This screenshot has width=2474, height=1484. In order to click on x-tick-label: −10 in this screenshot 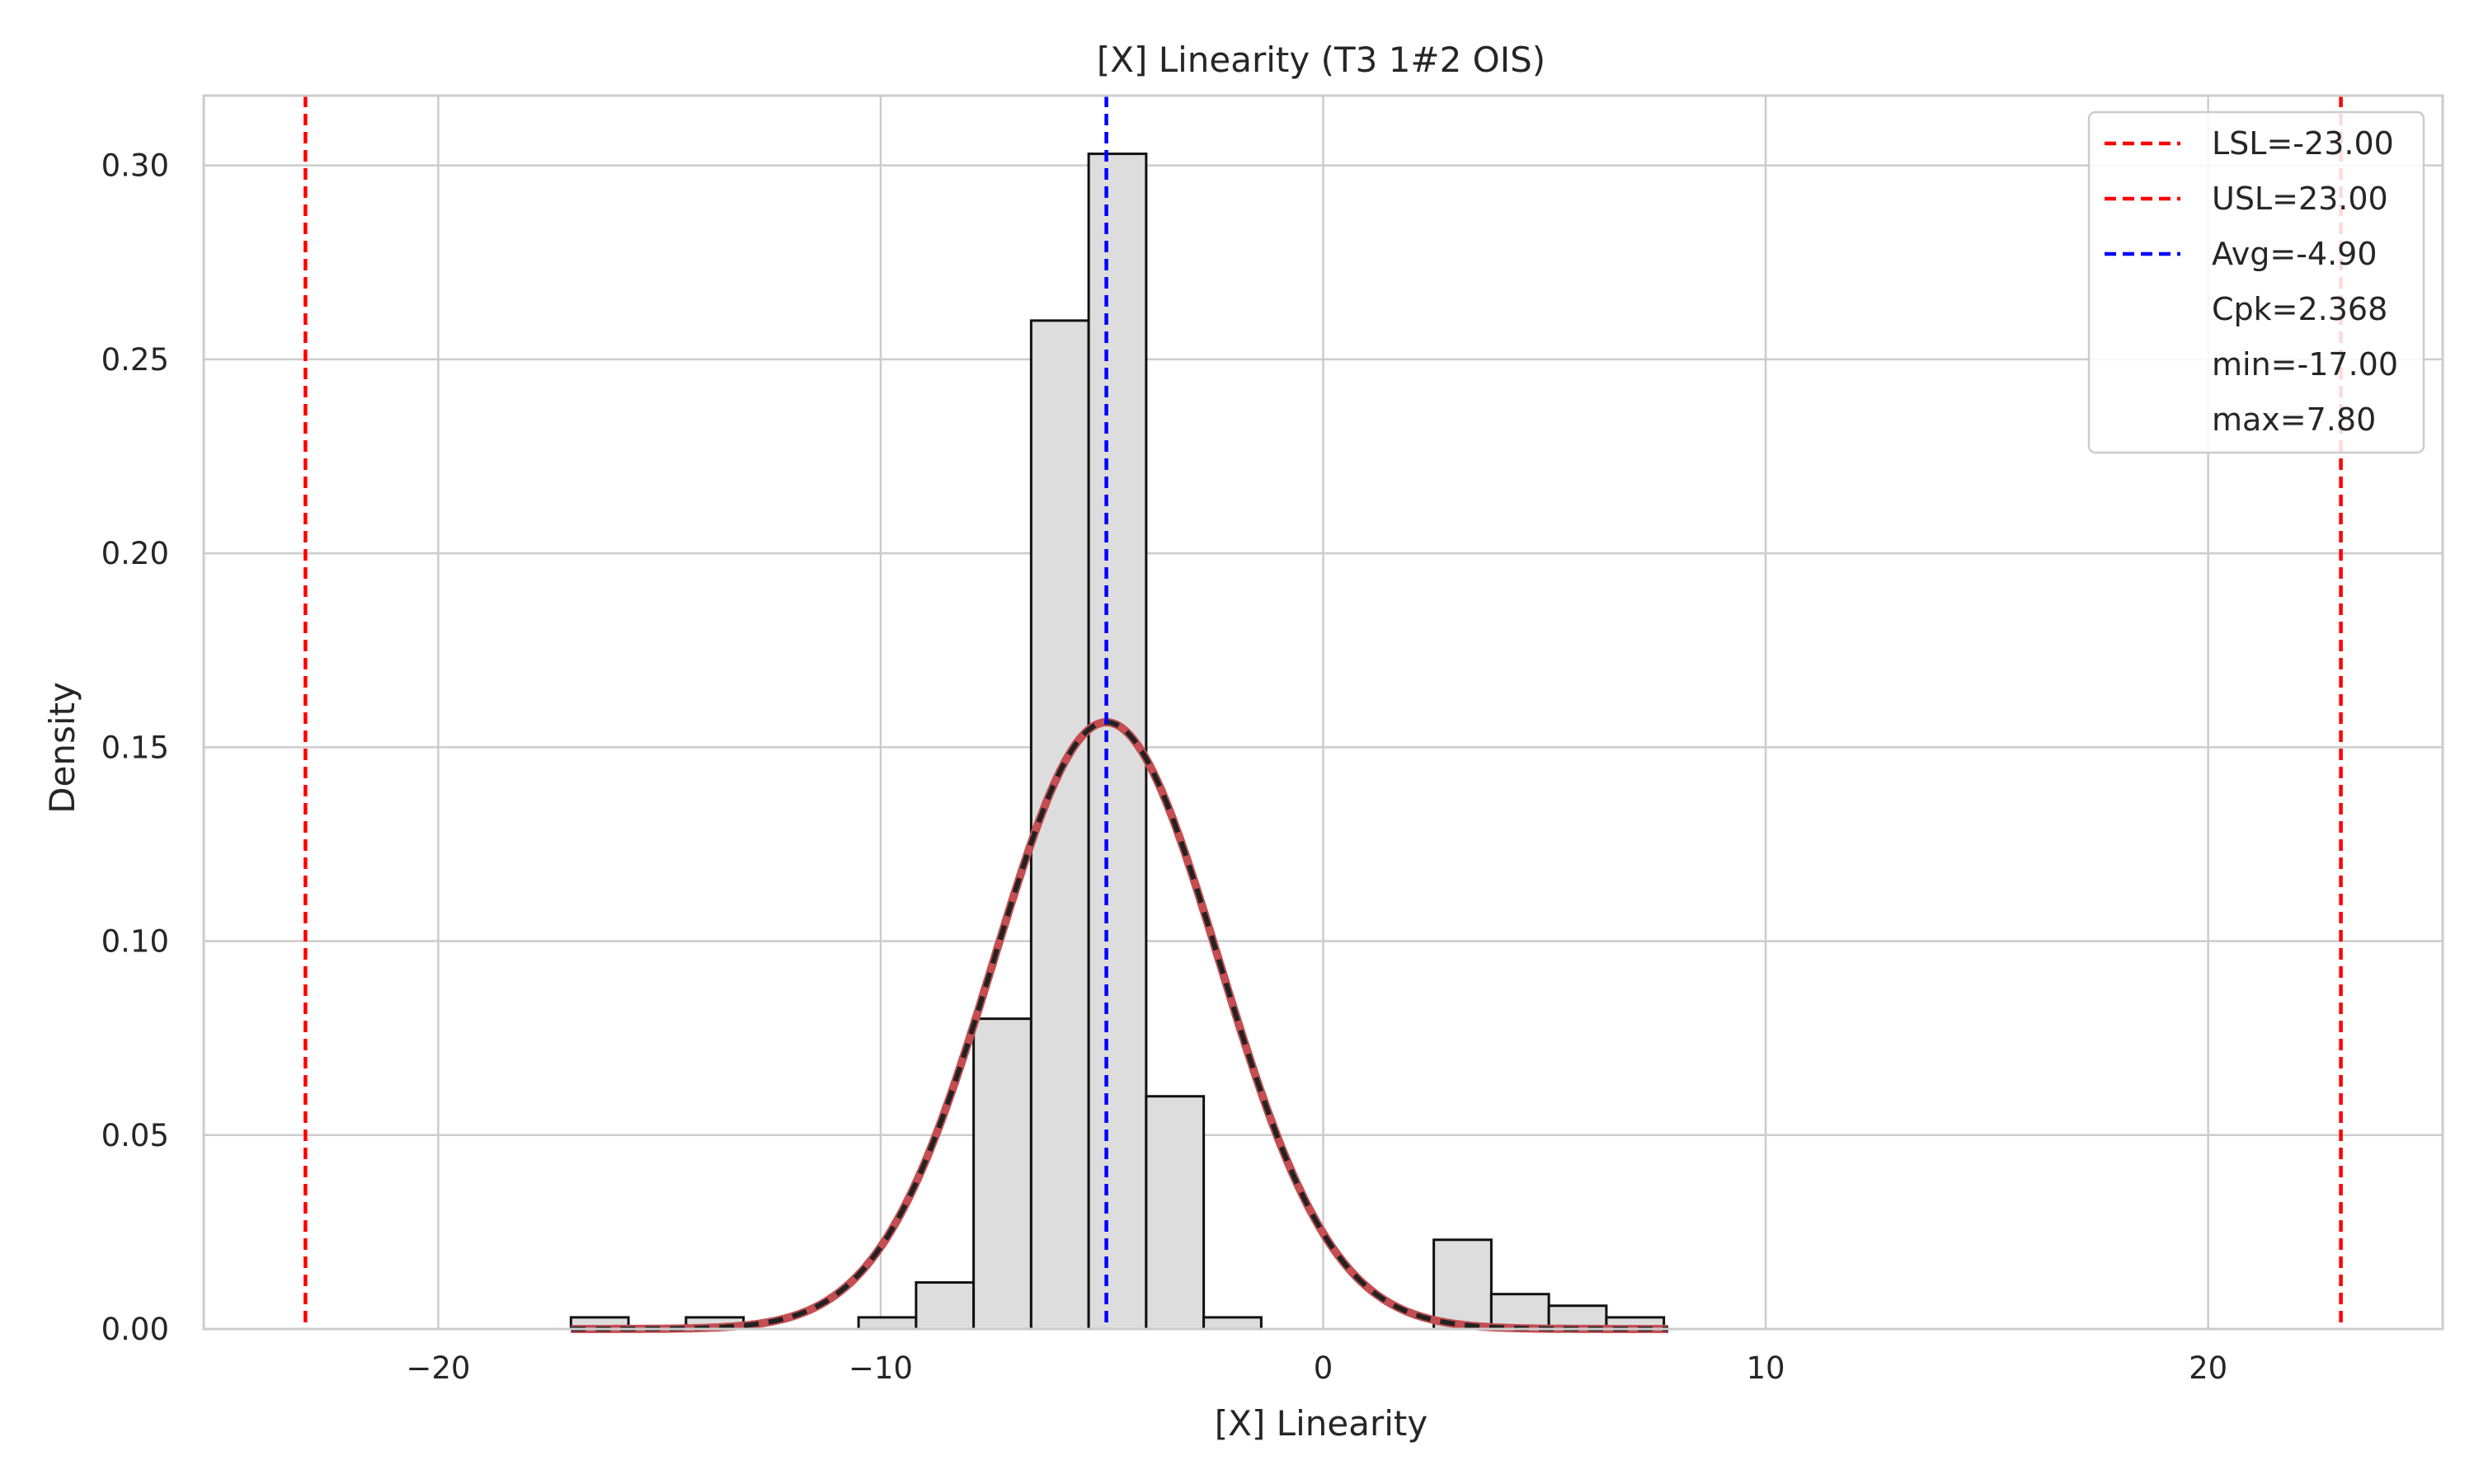, I will do `click(881, 1368)`.